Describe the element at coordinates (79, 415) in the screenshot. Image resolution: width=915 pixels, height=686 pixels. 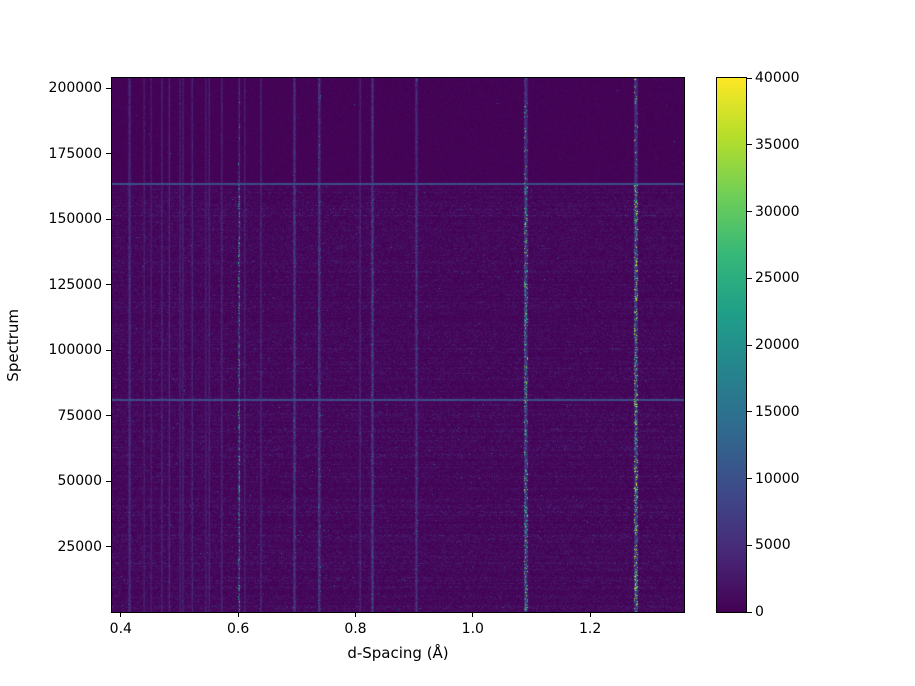
I see `y-tick-label: 75000` at that location.